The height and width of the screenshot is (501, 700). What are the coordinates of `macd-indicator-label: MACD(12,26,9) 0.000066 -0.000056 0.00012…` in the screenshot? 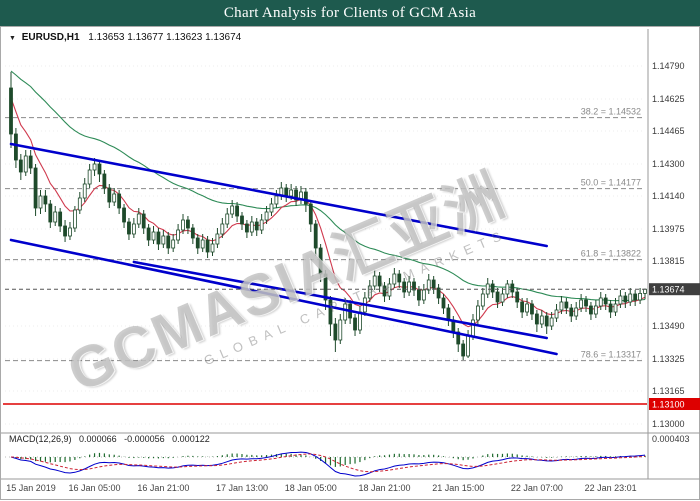 It's located at (112, 439).